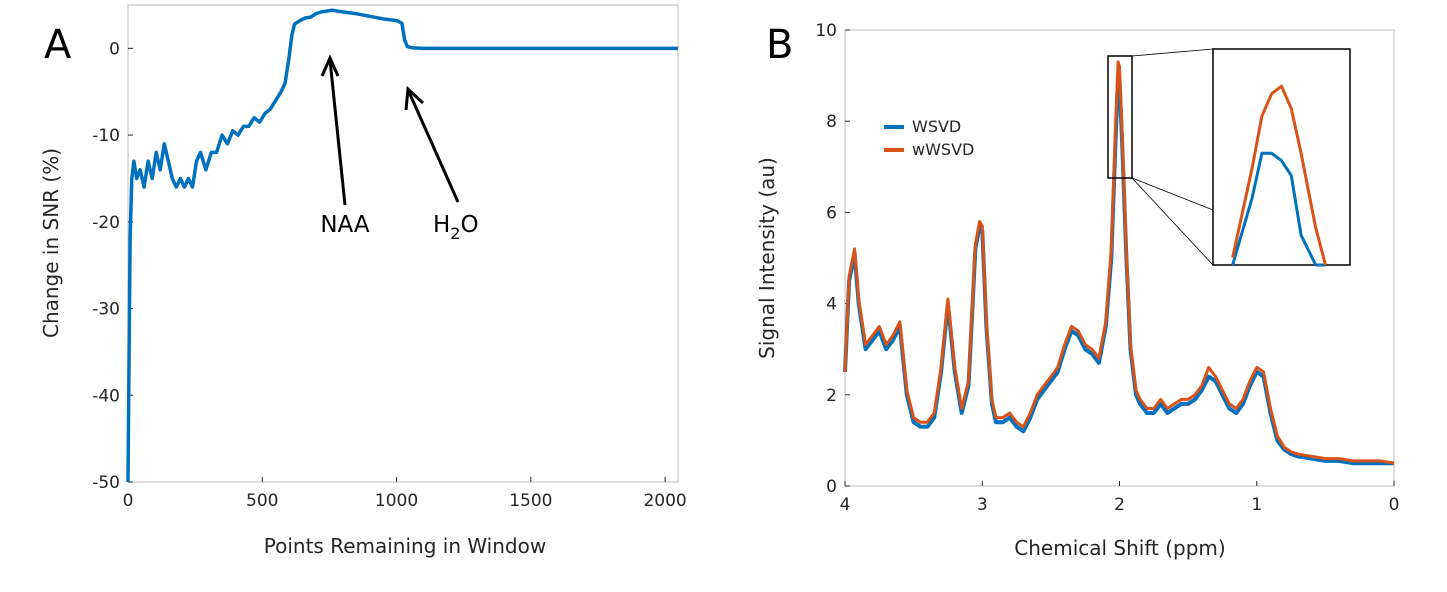  Describe the element at coordinates (405, 546) in the screenshot. I see `panel-a-xlabel: Points Remaining in Window` at that location.